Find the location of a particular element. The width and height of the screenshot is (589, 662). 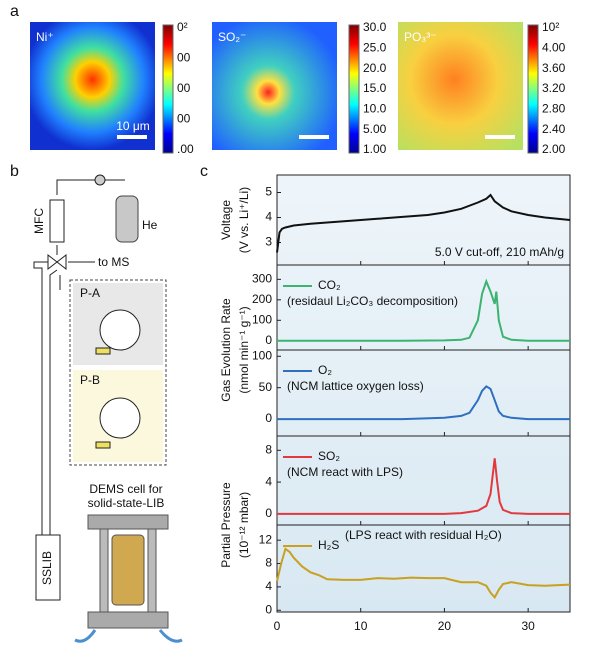

colorbar-tick-label: 2.00 is located at coordinates (554, 149).